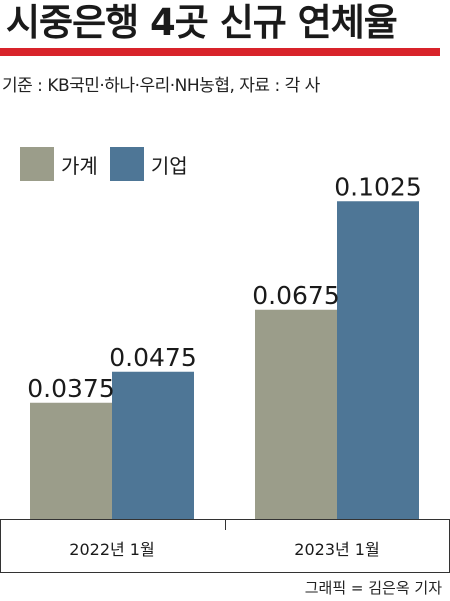 Image resolution: width=450 pixels, height=601 pixels. I want to click on legend: 가계 기업, so click(110, 164).